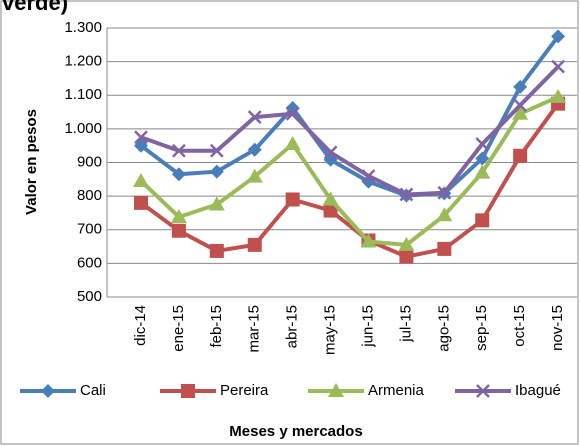 The image size is (580, 446). Describe the element at coordinates (89, 161) in the screenshot. I see `y-tick-label: 900` at that location.